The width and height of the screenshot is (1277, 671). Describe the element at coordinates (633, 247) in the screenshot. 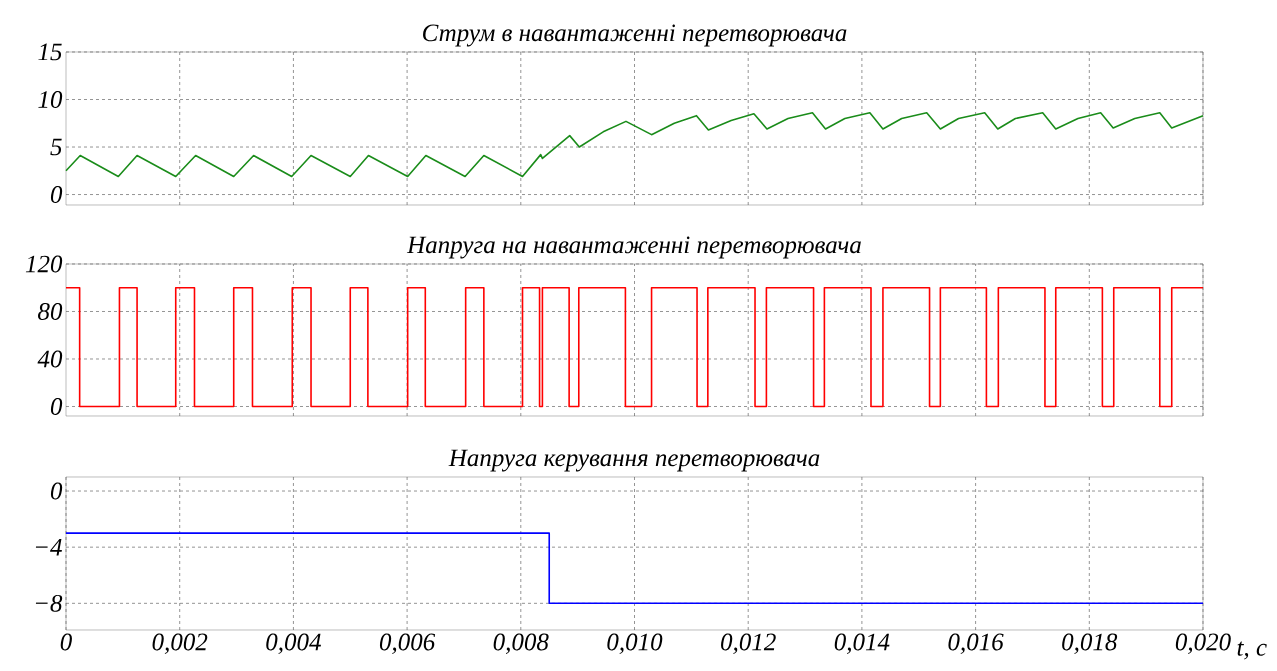

I see `chart-title: Напруга на навантаженні перетворювача` at that location.